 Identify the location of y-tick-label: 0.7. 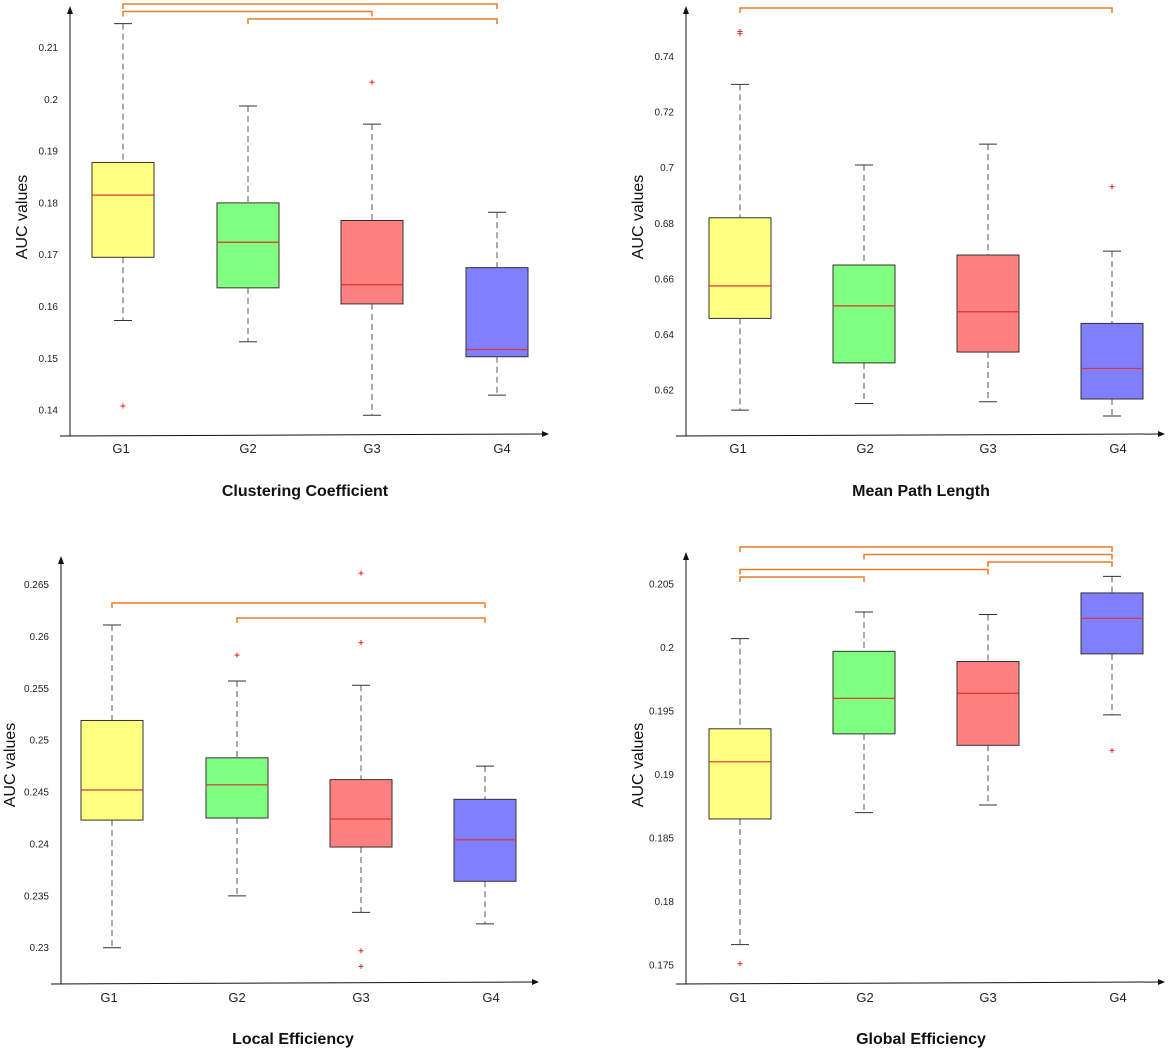
(667, 168).